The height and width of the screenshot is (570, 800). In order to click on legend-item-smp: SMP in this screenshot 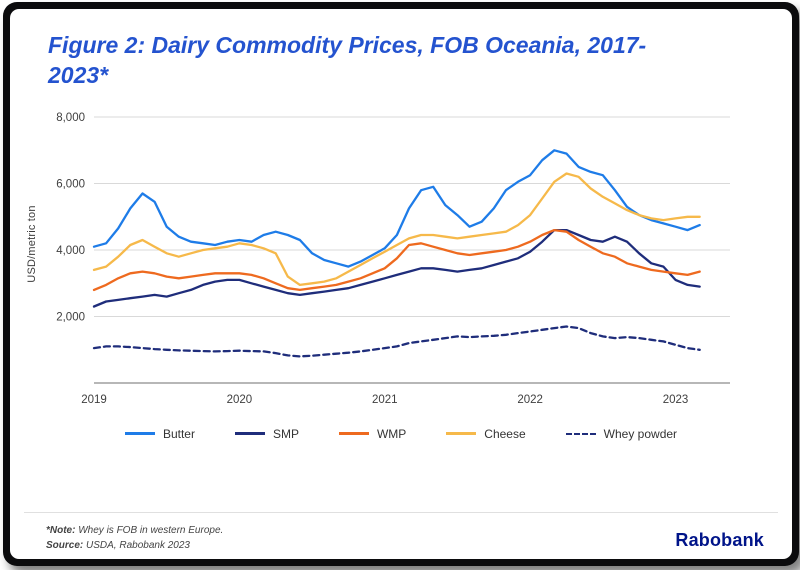, I will do `click(266, 433)`.